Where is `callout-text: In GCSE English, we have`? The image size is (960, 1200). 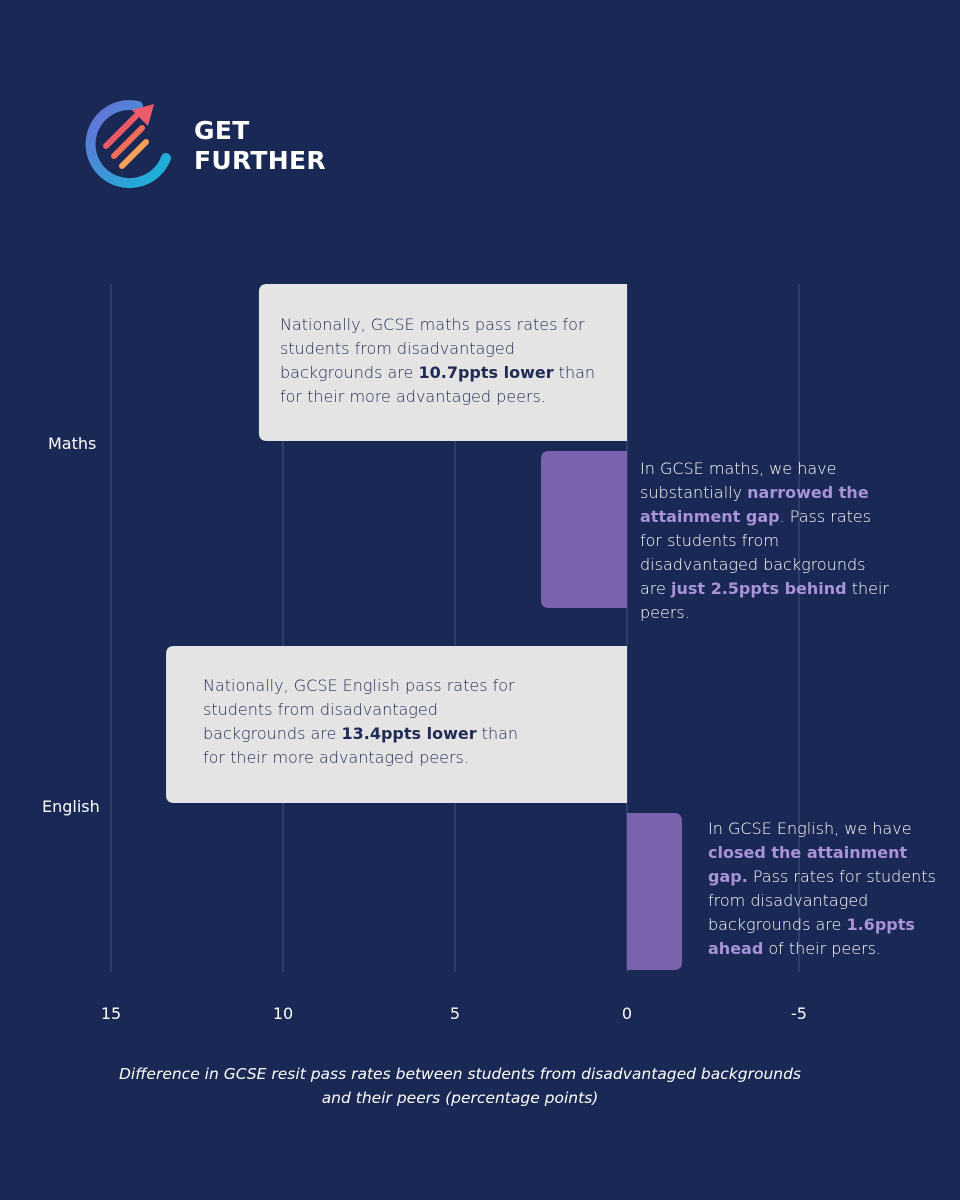
callout-text: In GCSE English, we have is located at coordinates (810, 828).